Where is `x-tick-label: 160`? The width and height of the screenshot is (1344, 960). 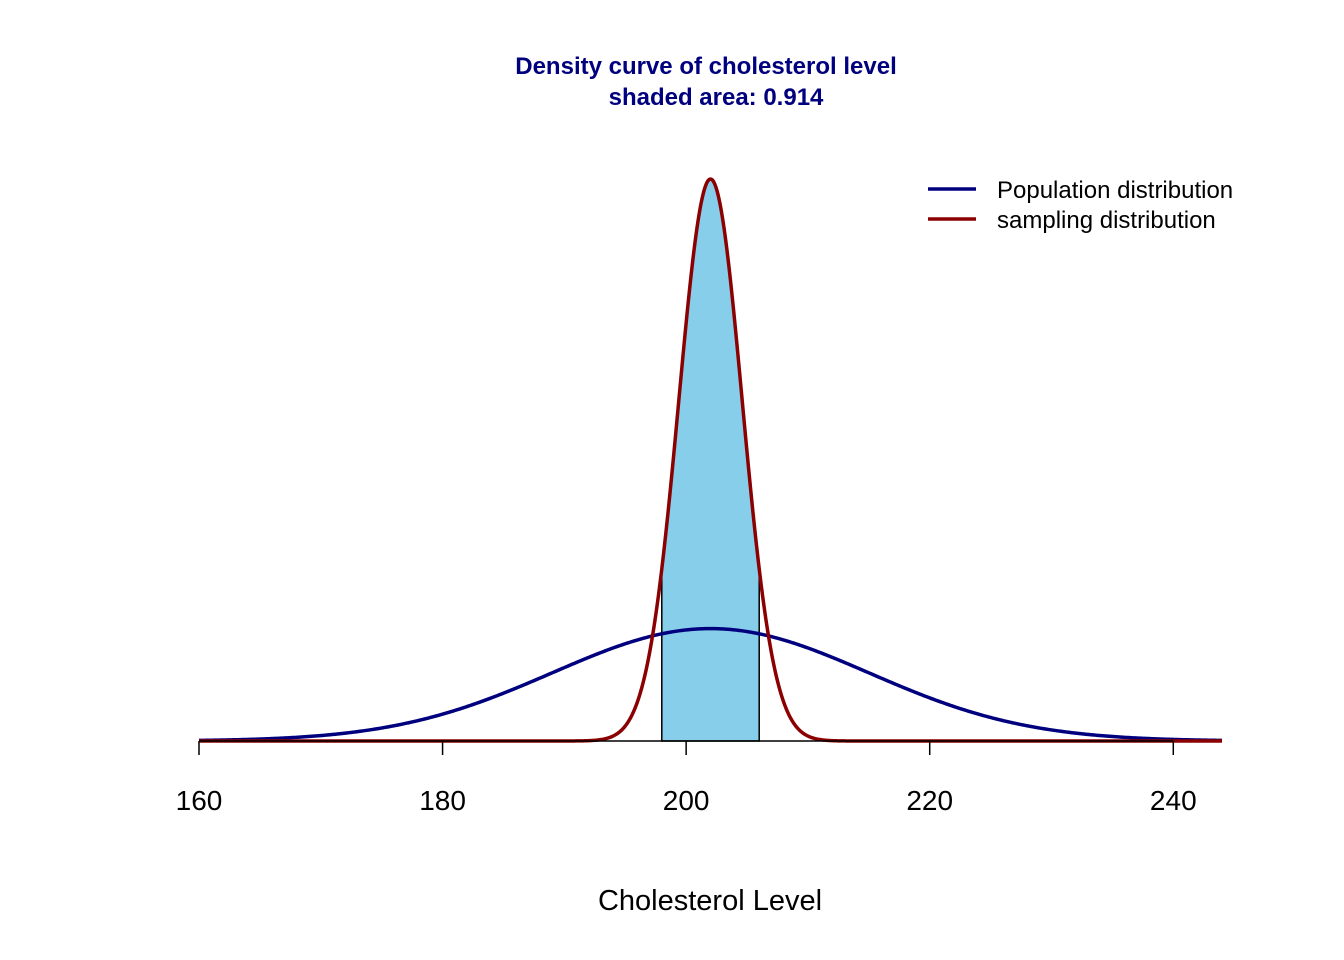
x-tick-label: 160 is located at coordinates (199, 800).